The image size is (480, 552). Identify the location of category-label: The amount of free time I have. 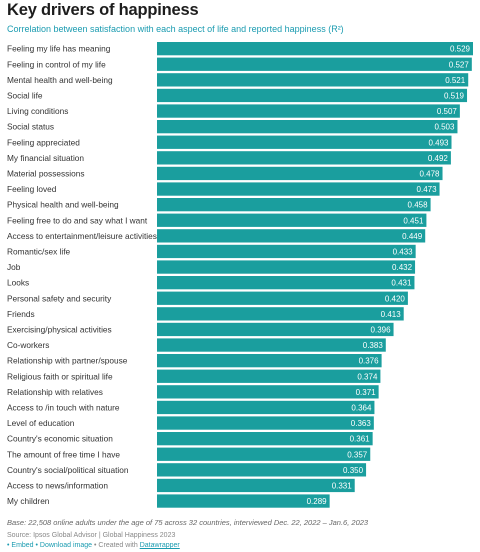
(63, 454).